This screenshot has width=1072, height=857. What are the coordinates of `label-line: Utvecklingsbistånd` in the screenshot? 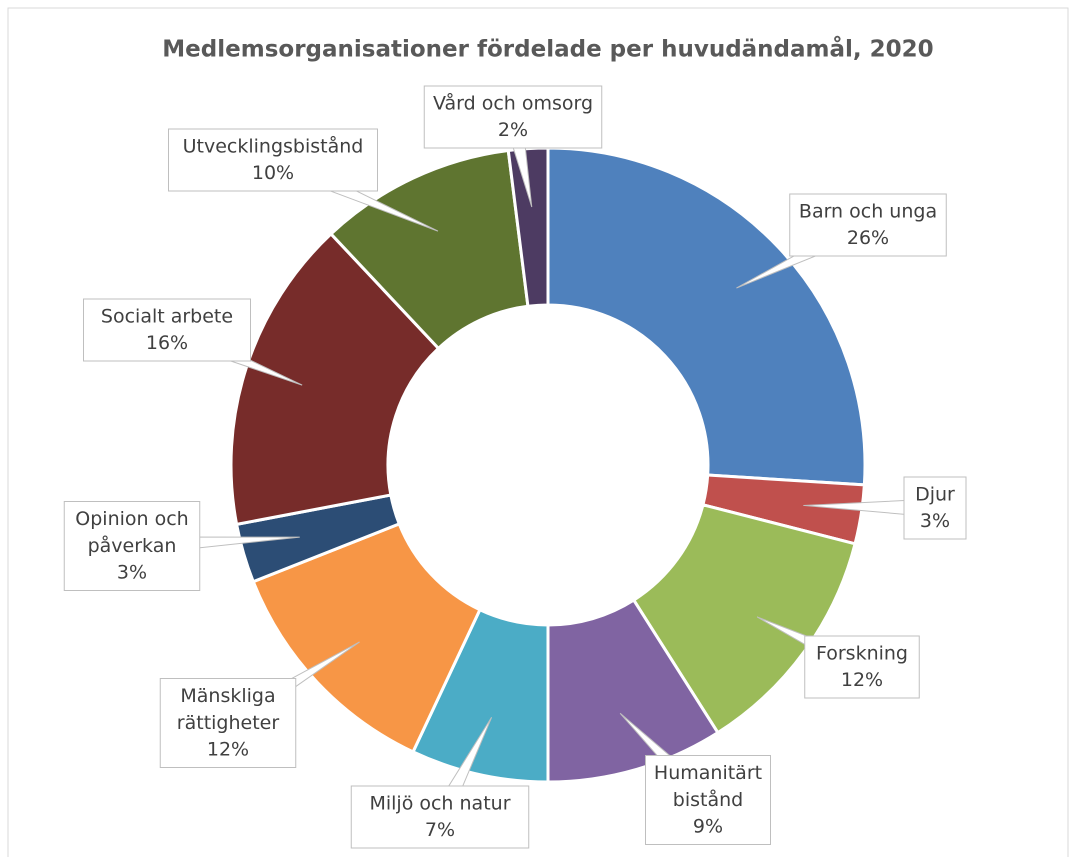 It's located at (273, 145).